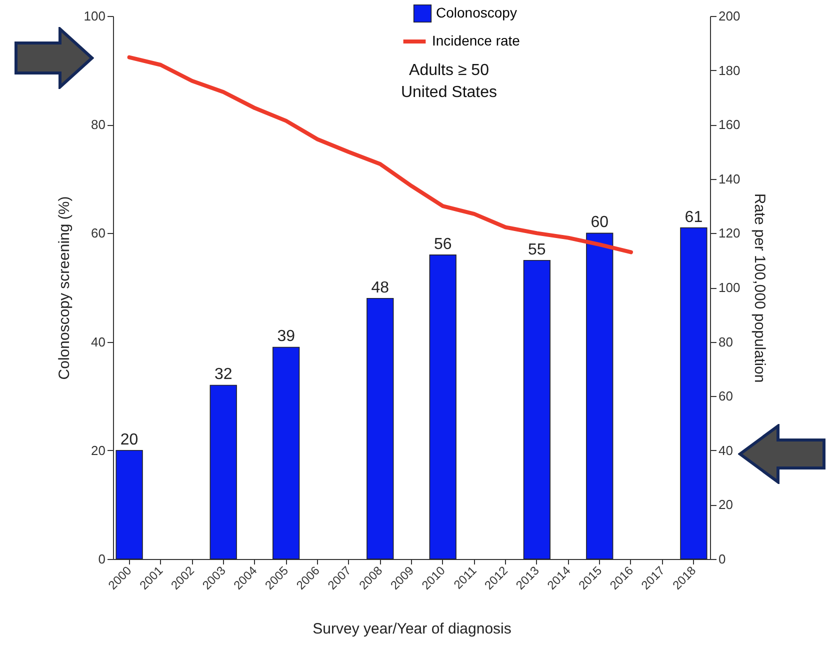 This screenshot has width=828, height=652. What do you see at coordinates (102, 559) in the screenshot?
I see `y-tick-label: 0` at bounding box center [102, 559].